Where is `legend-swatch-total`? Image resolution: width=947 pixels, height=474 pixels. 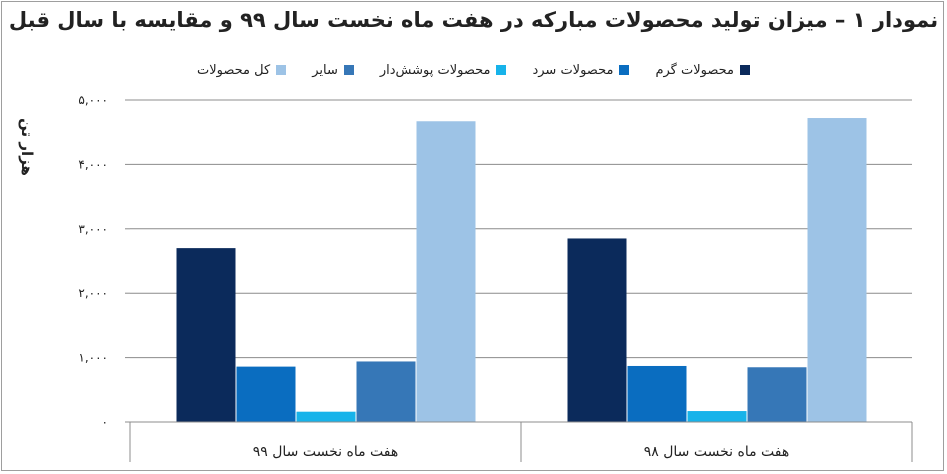 legend-swatch-total is located at coordinates (281, 70).